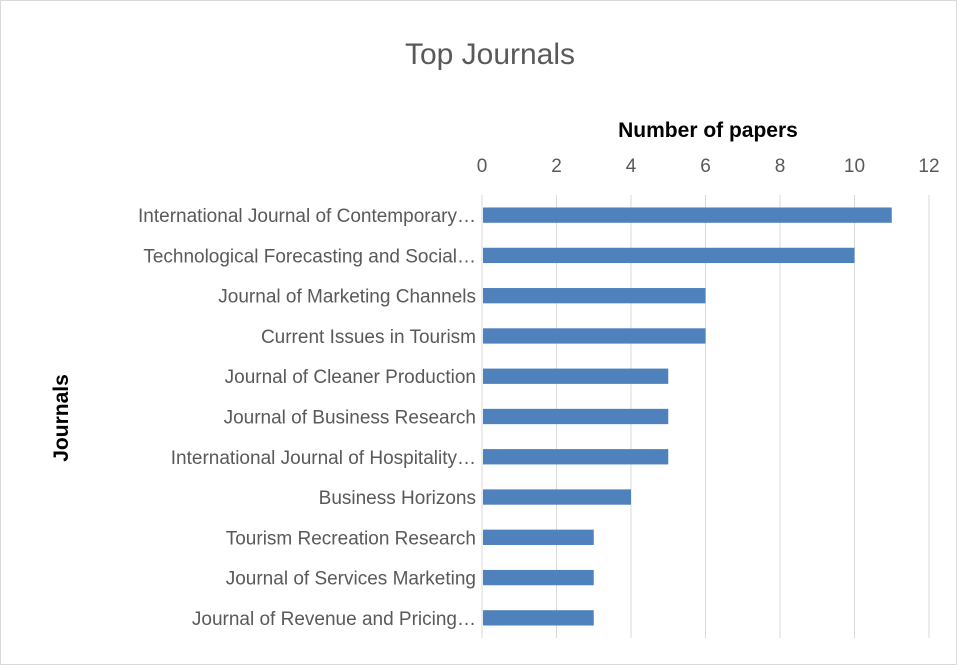 This screenshot has width=958, height=666. What do you see at coordinates (490, 54) in the screenshot?
I see `chart-title: Top Journals` at bounding box center [490, 54].